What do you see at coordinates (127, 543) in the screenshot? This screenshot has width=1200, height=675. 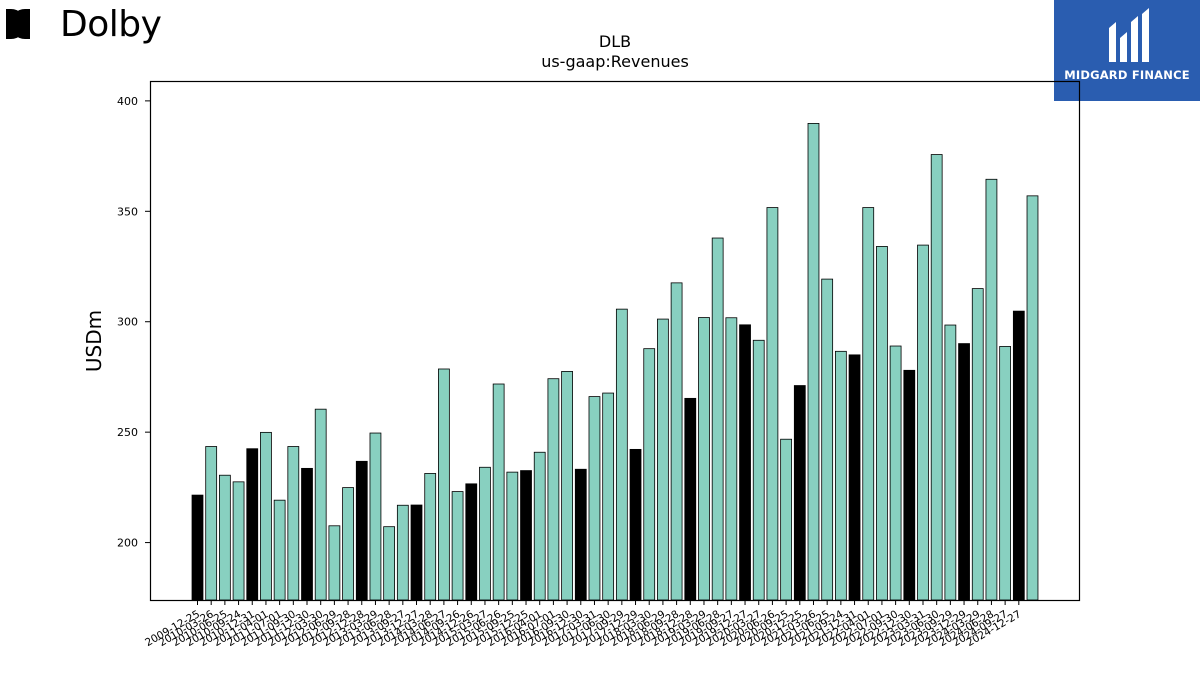 I see `y-tick-label: 200` at bounding box center [127, 543].